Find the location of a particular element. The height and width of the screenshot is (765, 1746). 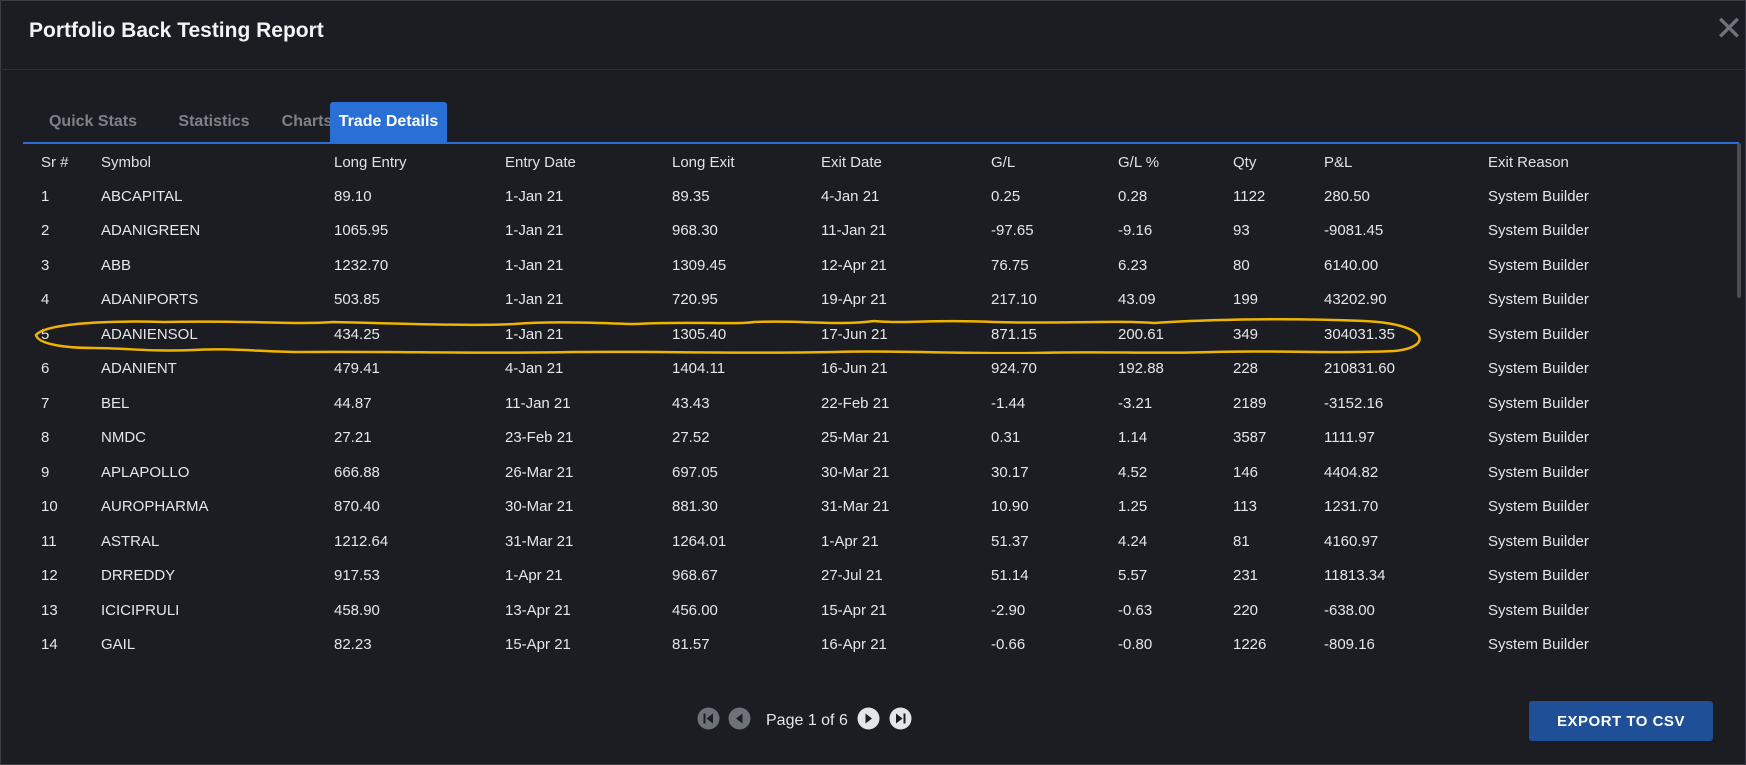

cell-long-exit: 1264.01 is located at coordinates (699, 541).